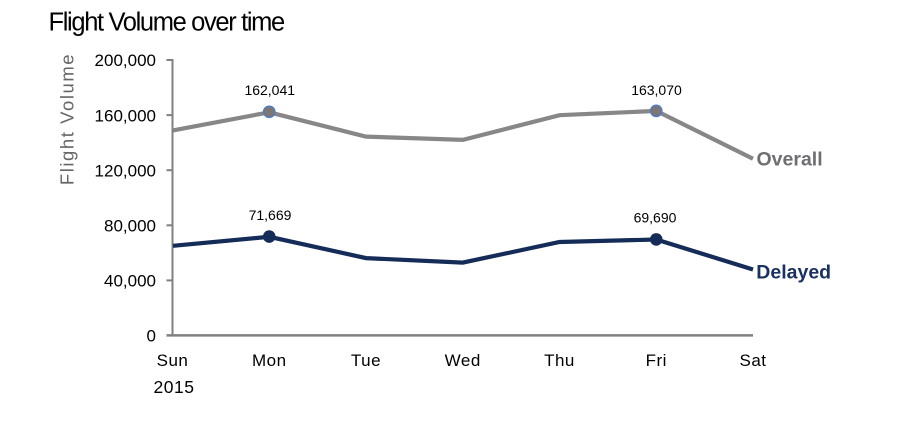  Describe the element at coordinates (167, 22) in the screenshot. I see `svg-text: Flight Volume over time` at that location.